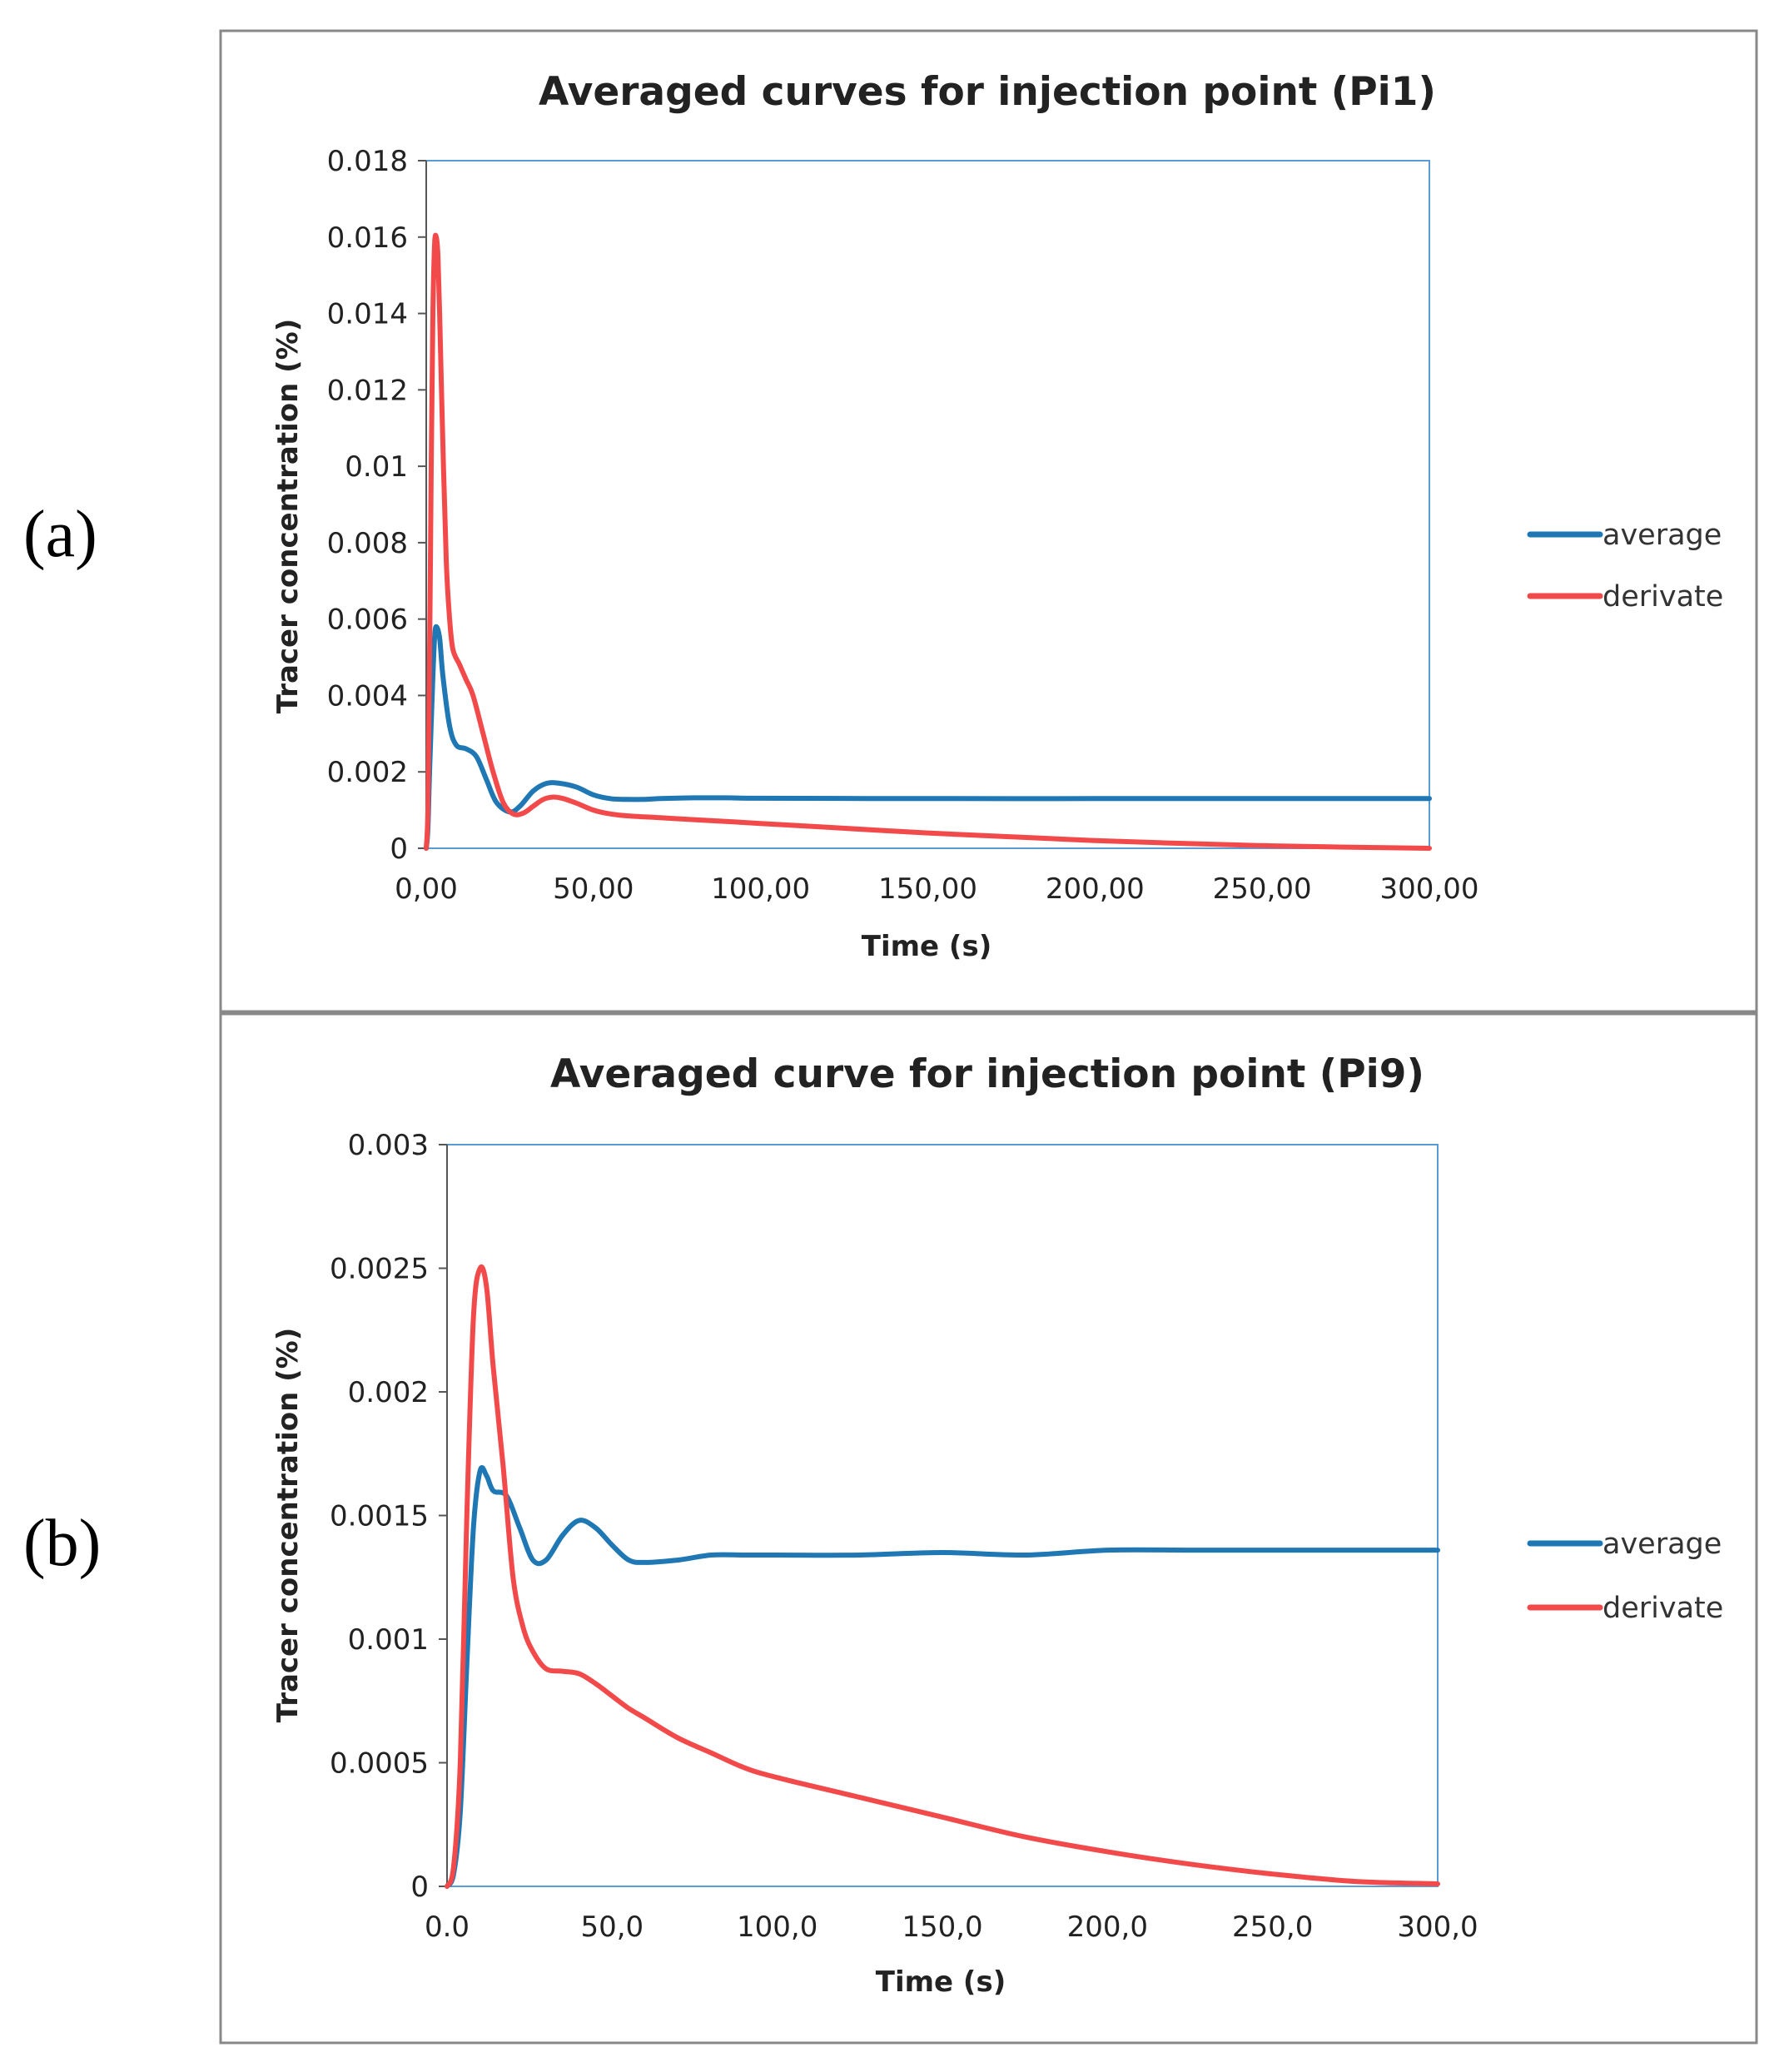  I want to click on chart-b-y-tick-label: 0.0025, so click(379, 1269).